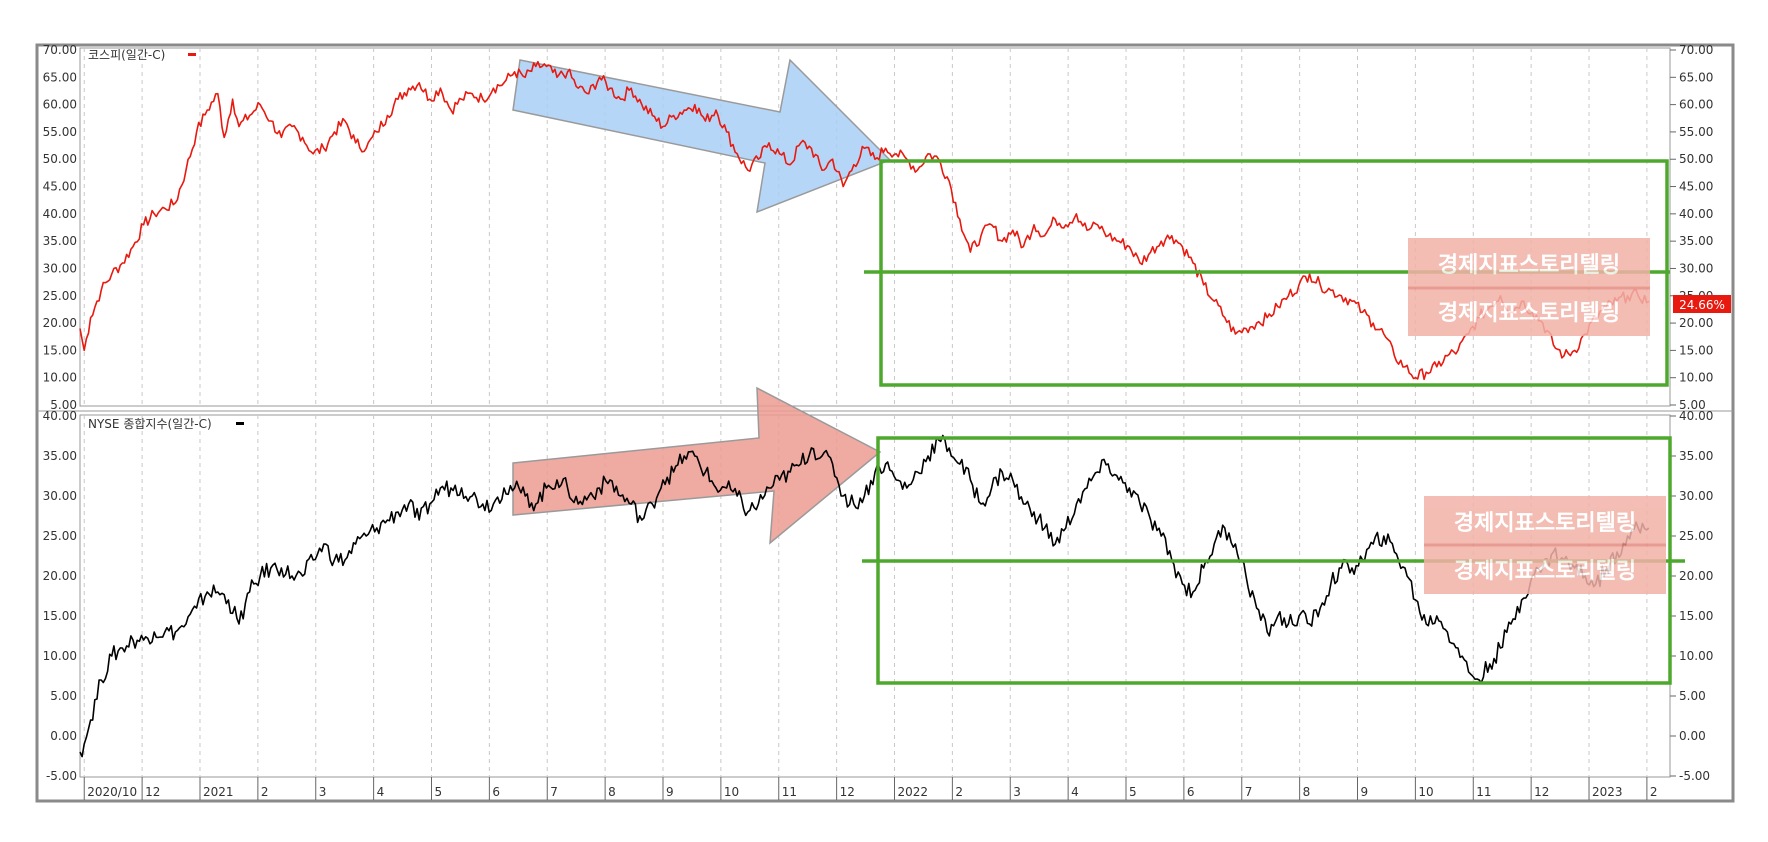  I want to click on watermark-bottom: 경제지표스토리텔링 경제지표스토리텔링, so click(1545, 545).